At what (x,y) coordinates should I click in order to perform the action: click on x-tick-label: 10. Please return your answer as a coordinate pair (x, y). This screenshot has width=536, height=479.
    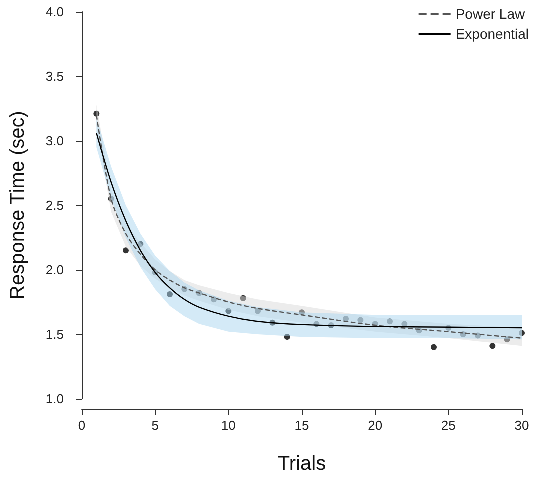
    Looking at the image, I should click on (228, 425).